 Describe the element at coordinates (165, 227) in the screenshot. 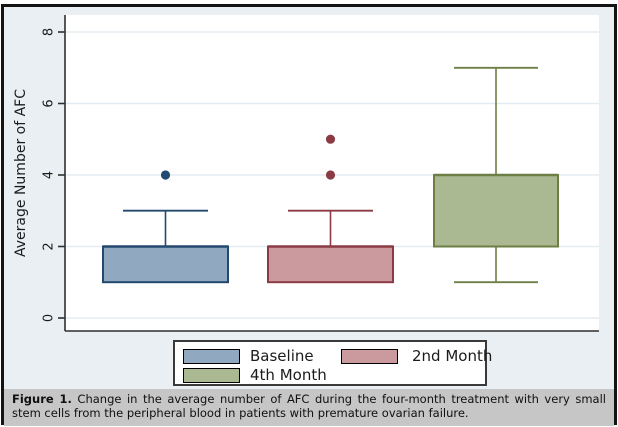

I see `box-baseline` at that location.